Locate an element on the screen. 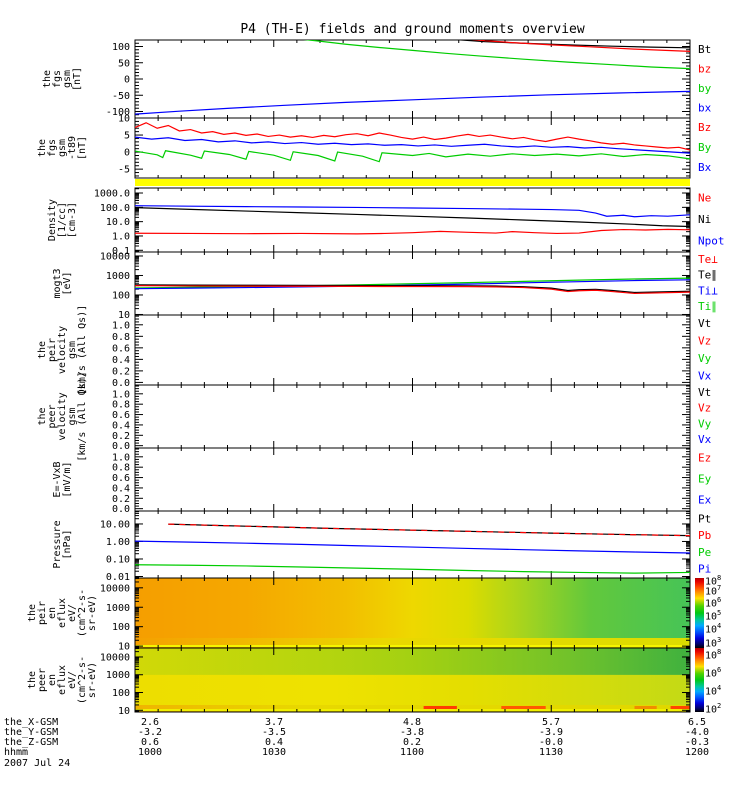 Image resolution: width=750 pixels, height=800 pixels. axis-annotation-value: 5.7 is located at coordinates (551, 722).